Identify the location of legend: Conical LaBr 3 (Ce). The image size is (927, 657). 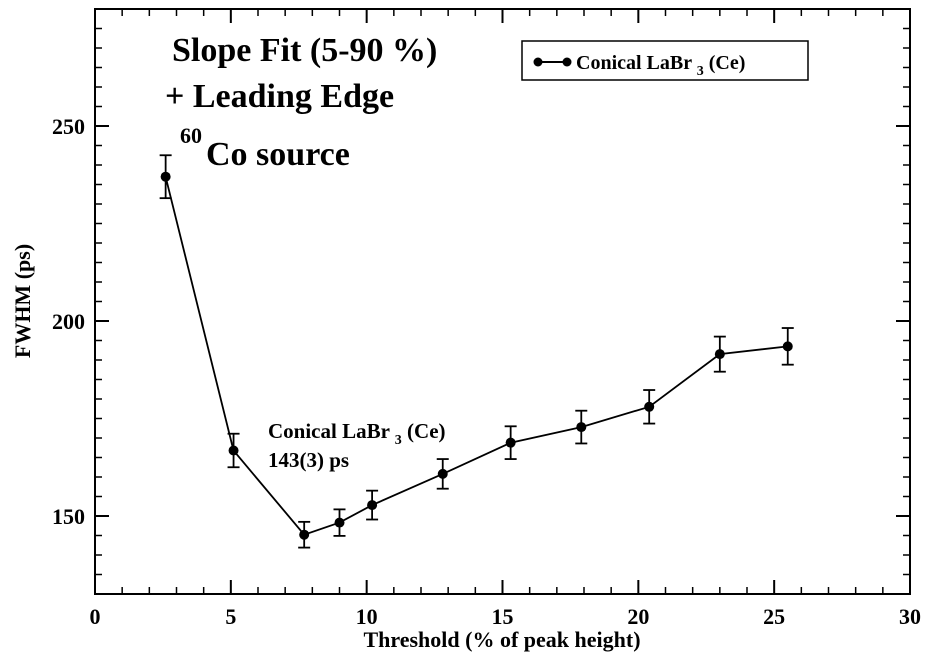
(665, 60).